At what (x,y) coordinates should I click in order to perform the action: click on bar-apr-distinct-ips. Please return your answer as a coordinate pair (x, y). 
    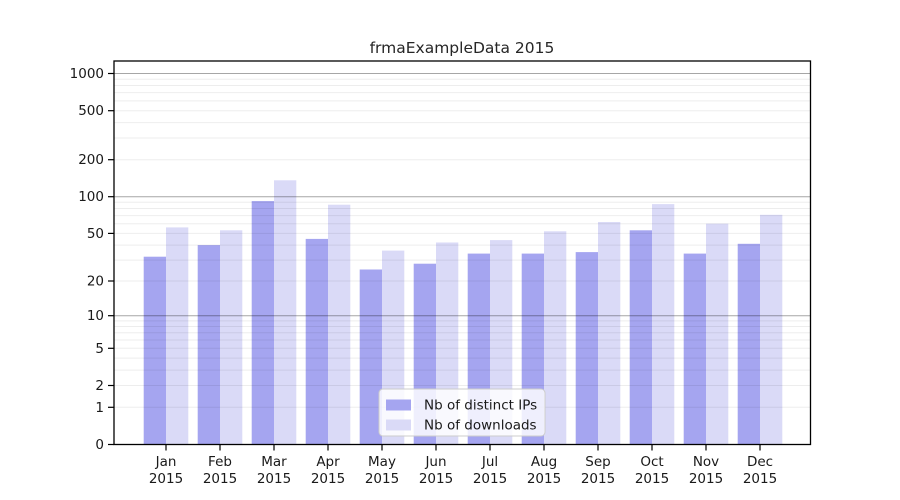
    Looking at the image, I should click on (316, 341).